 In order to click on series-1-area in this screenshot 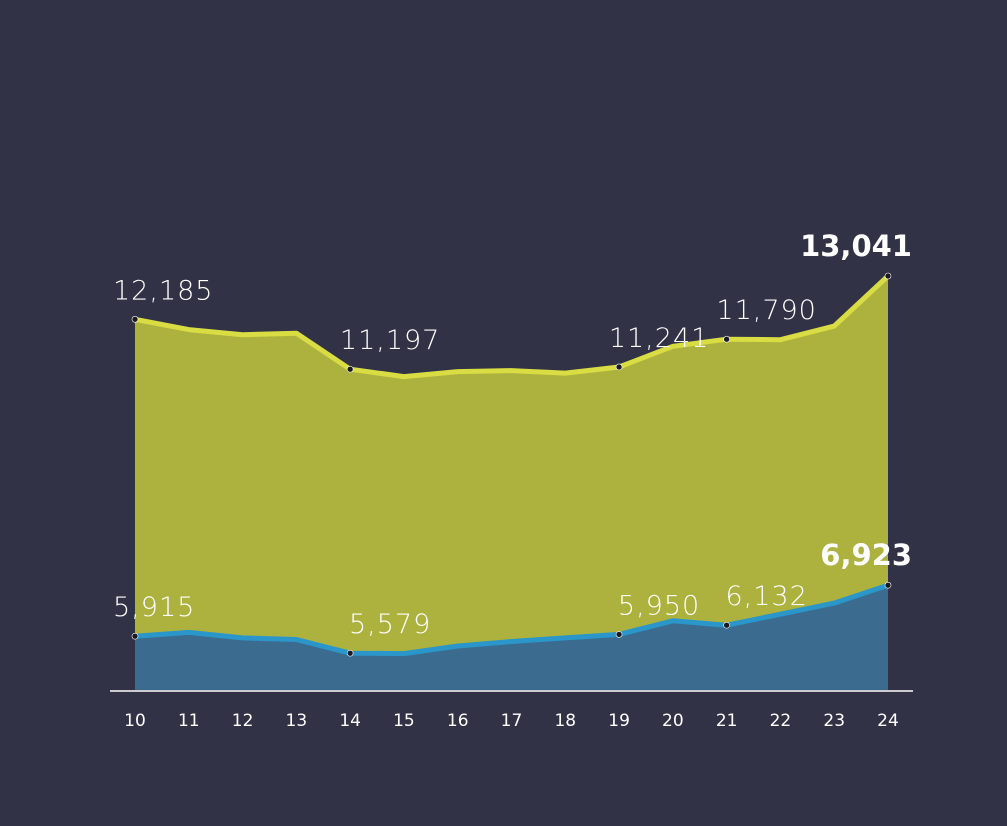, I will do `click(511, 637)`.